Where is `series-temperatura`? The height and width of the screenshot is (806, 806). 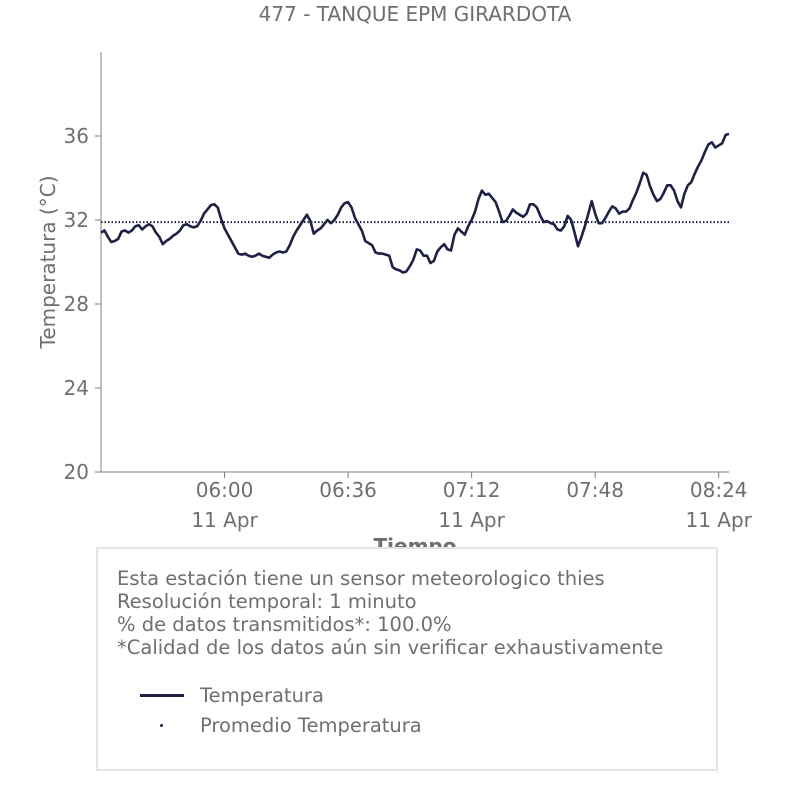 series-temperatura is located at coordinates (415, 203).